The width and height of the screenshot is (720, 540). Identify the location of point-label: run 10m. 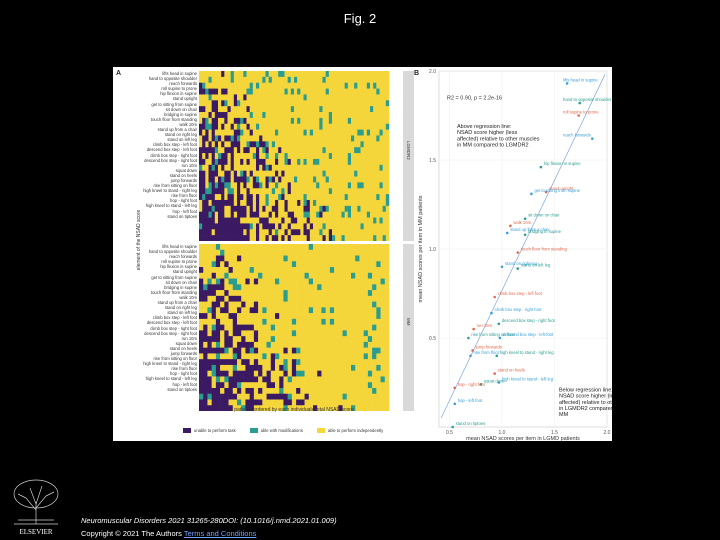
(485, 325).